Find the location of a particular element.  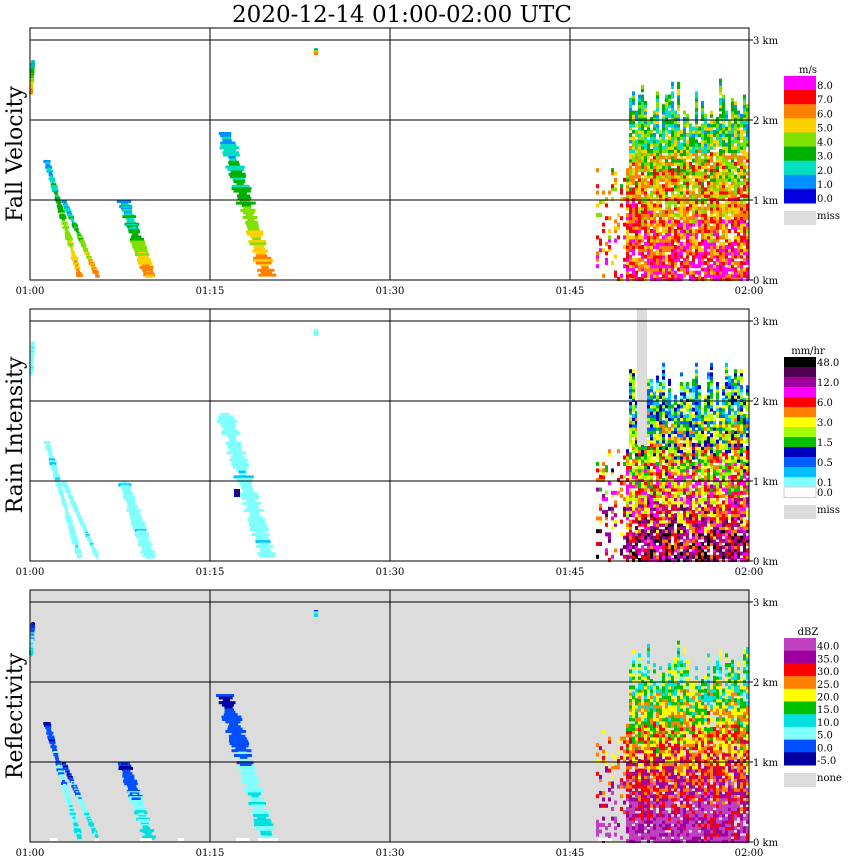

colorbar-label: 8.0 is located at coordinates (825, 86).